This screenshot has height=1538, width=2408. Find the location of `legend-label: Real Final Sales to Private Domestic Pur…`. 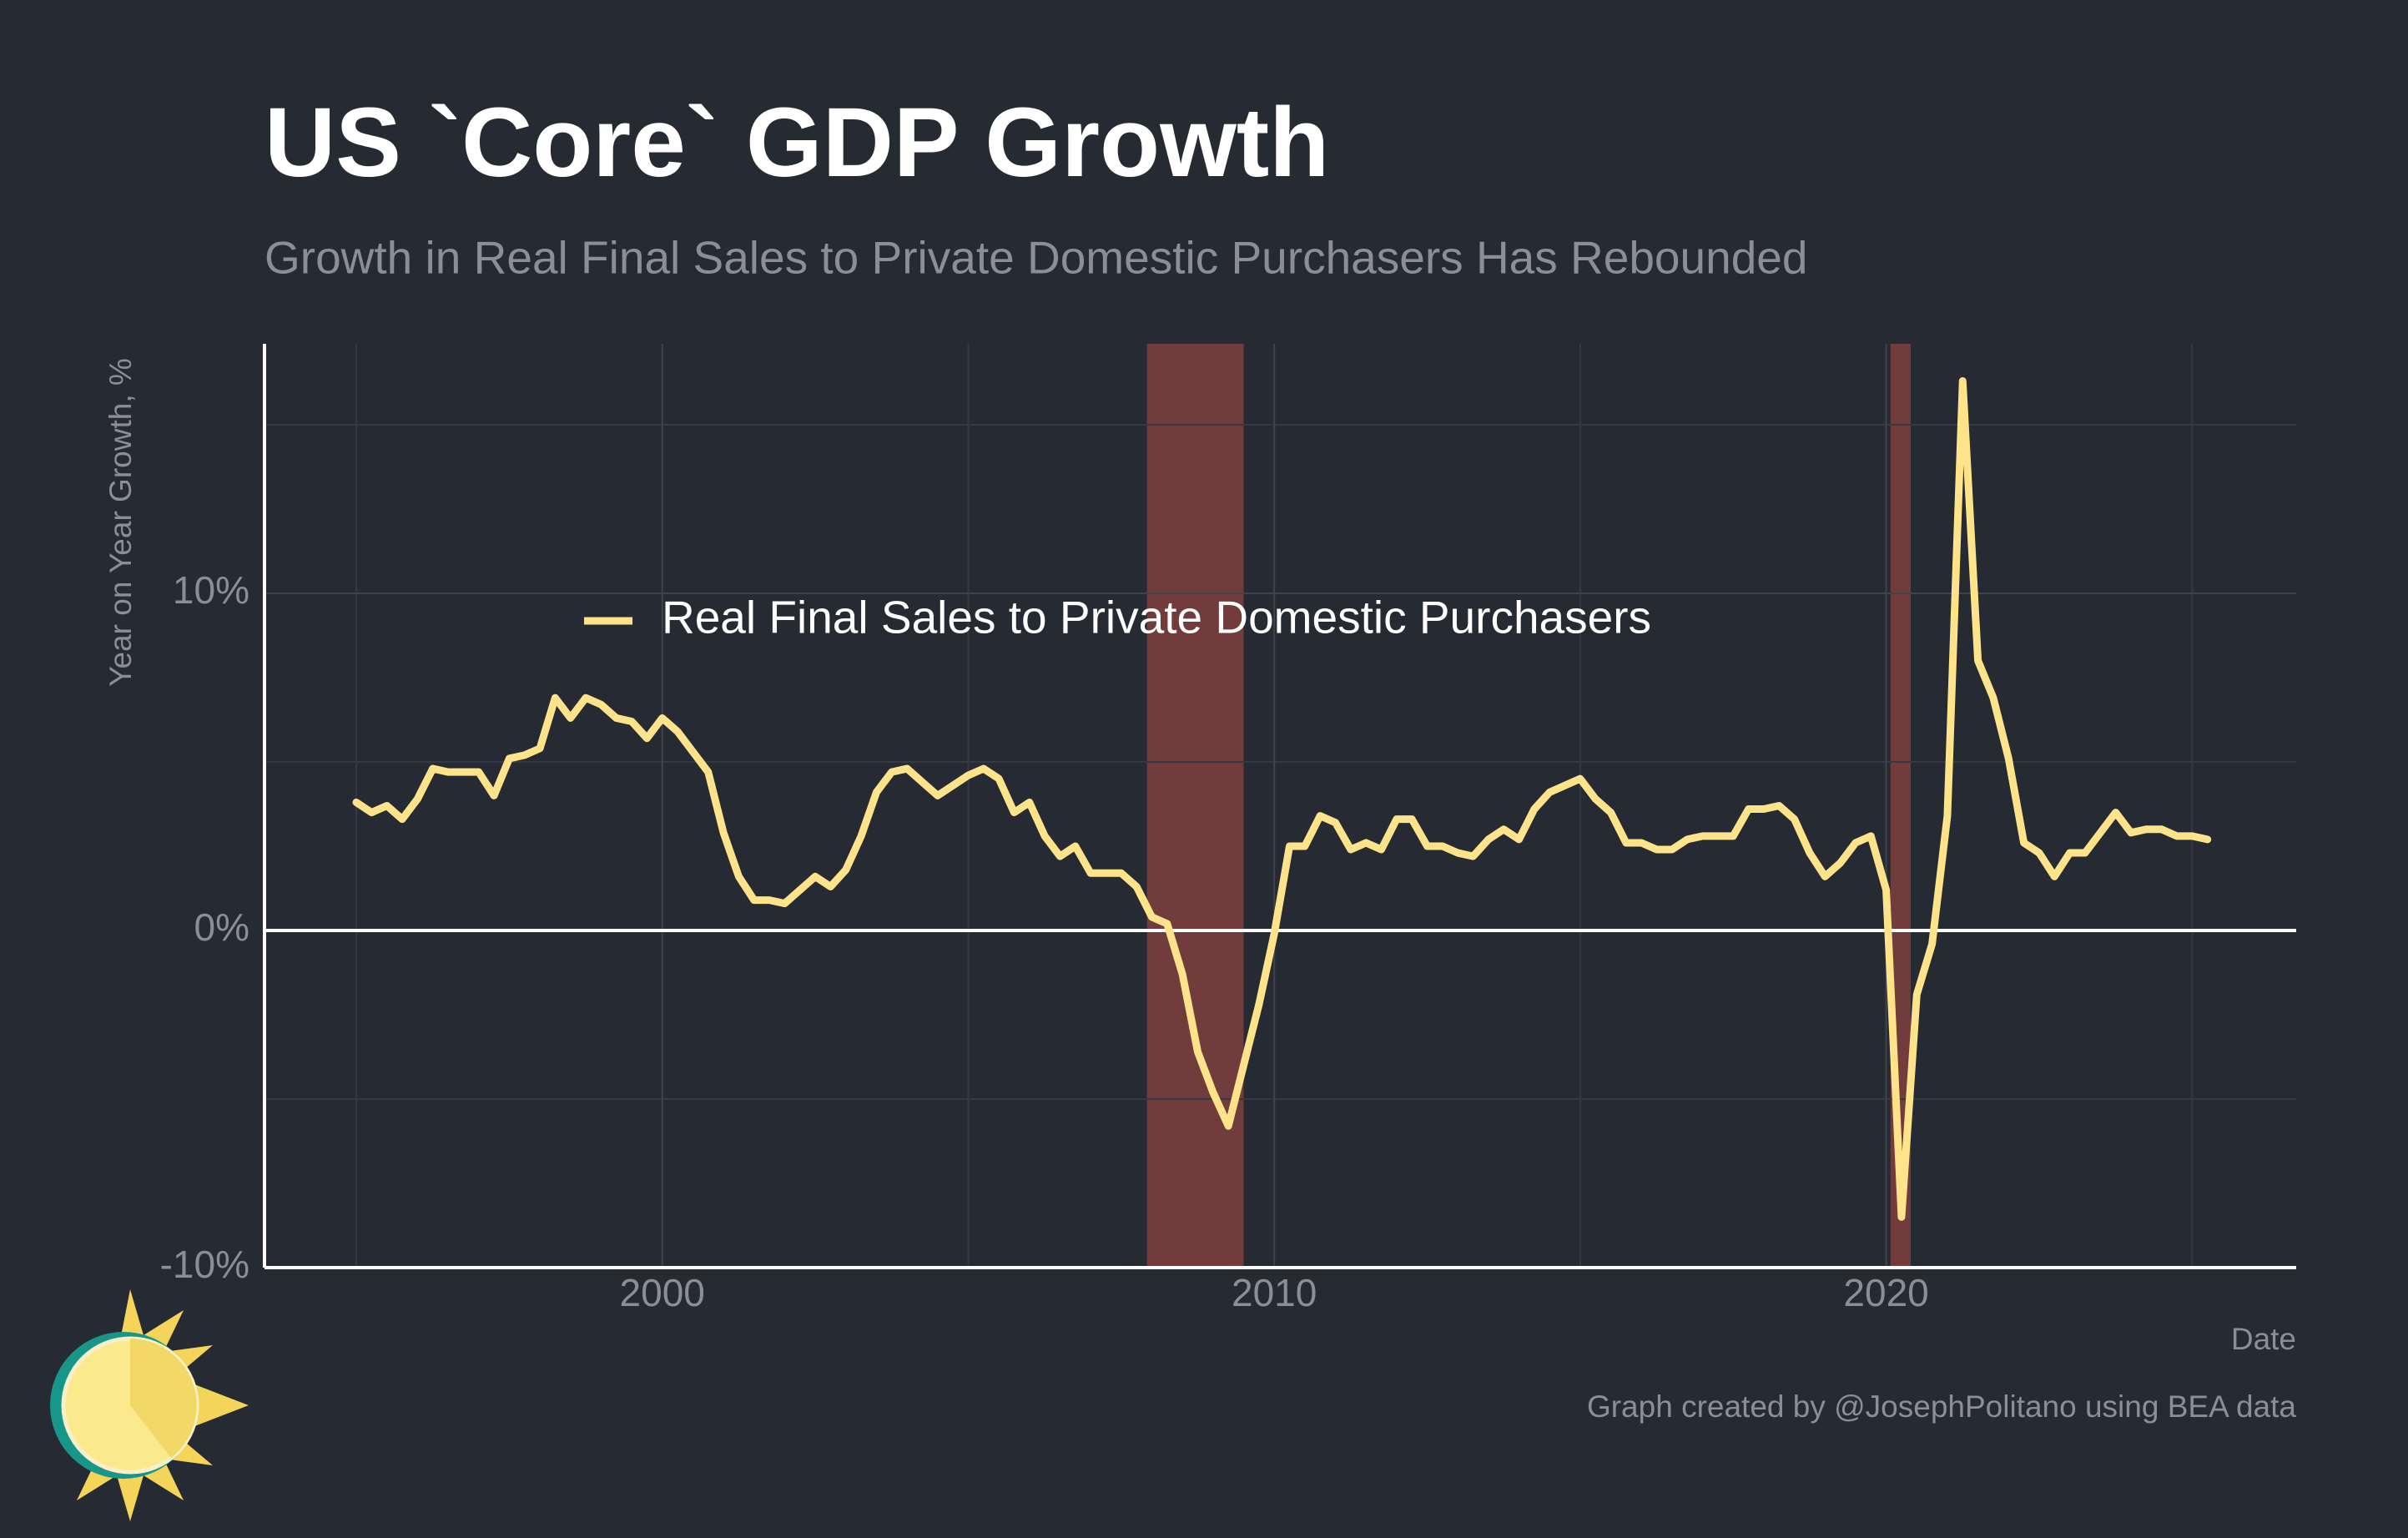

legend-label: Real Final Sales to Private Domestic Pur… is located at coordinates (1156, 617).